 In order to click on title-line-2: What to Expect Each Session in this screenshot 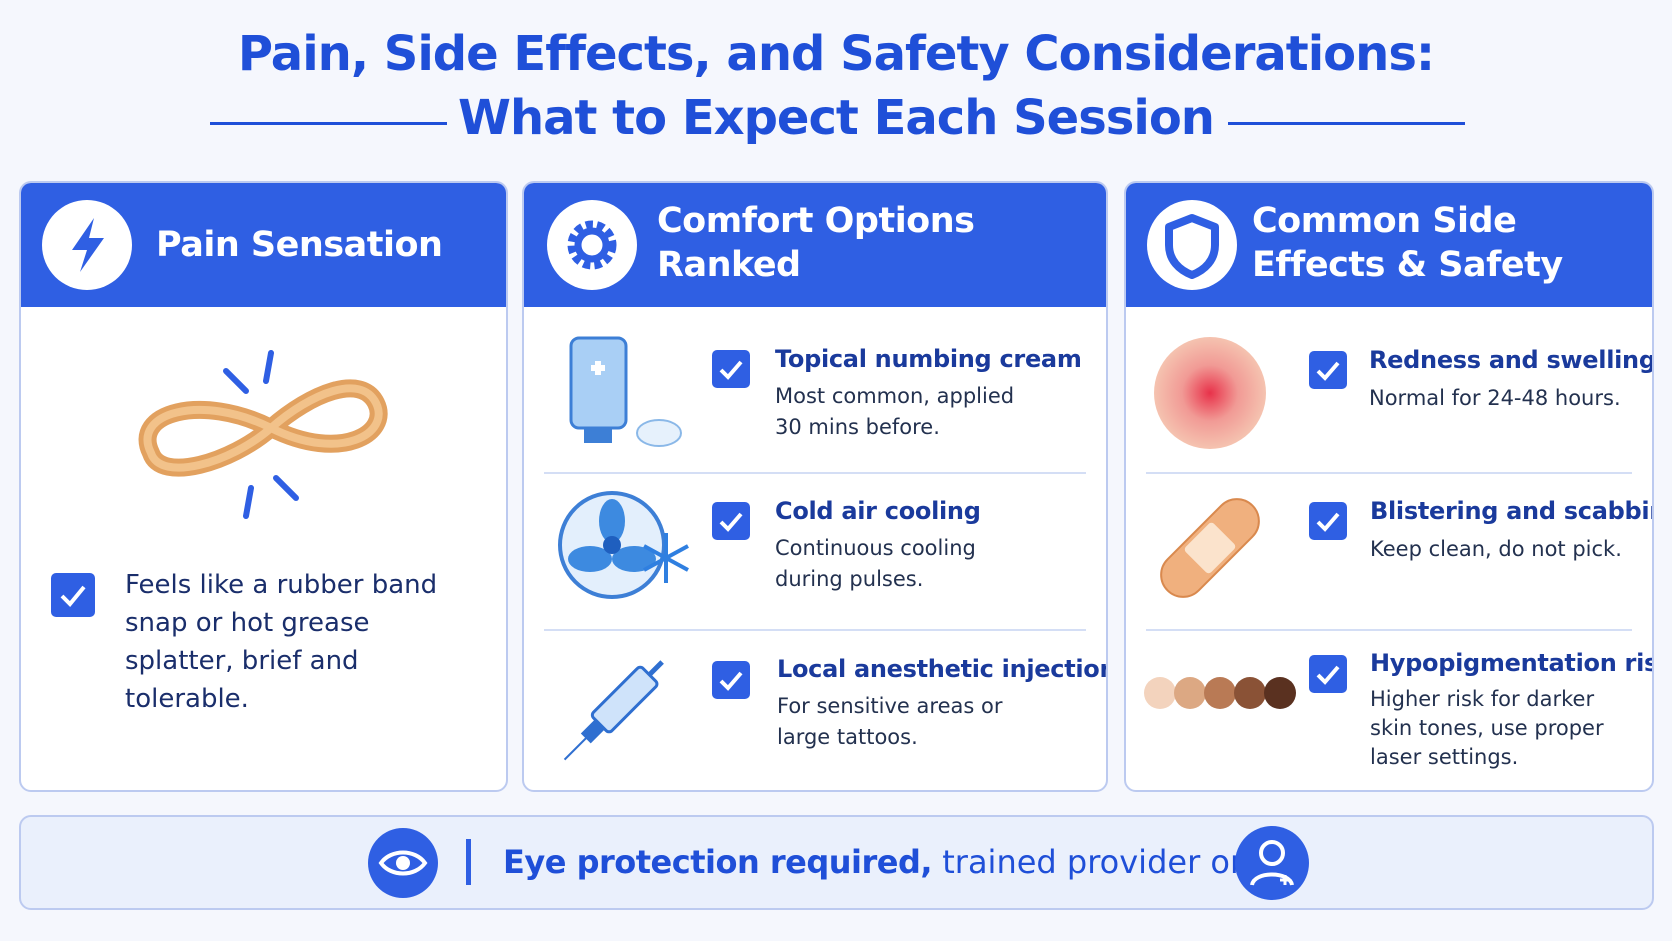, I will do `click(836, 118)`.